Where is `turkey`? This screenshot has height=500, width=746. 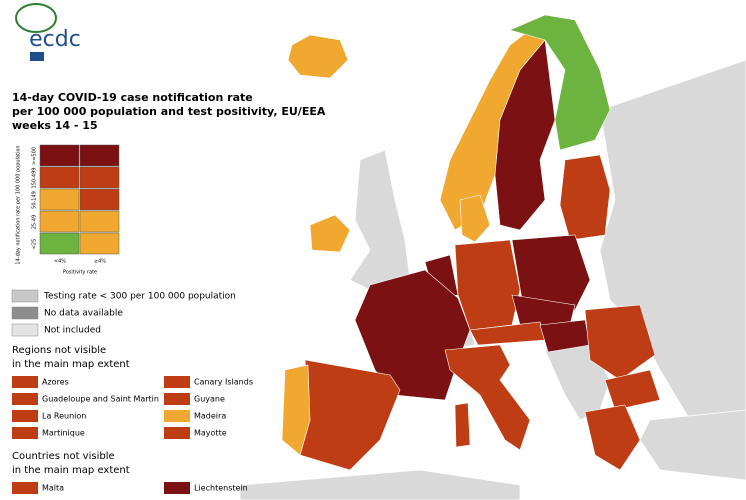
turkey is located at coordinates (692, 445).